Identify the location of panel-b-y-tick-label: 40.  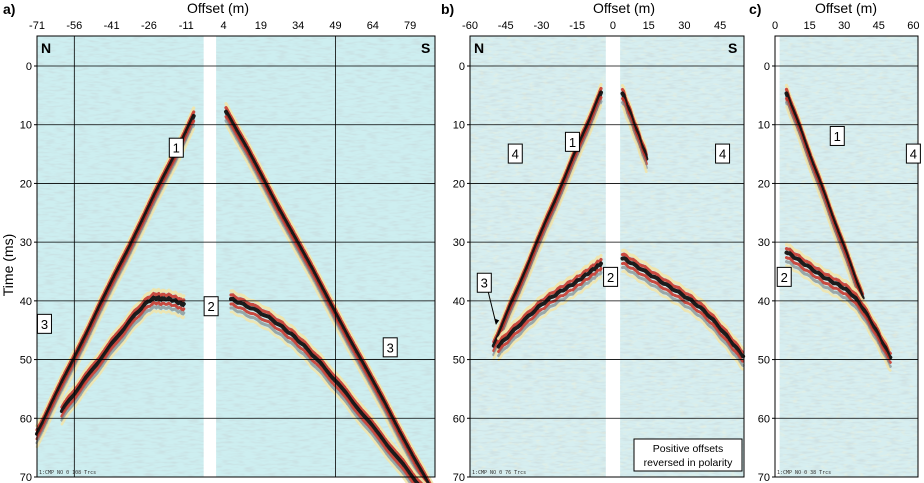
(459, 302).